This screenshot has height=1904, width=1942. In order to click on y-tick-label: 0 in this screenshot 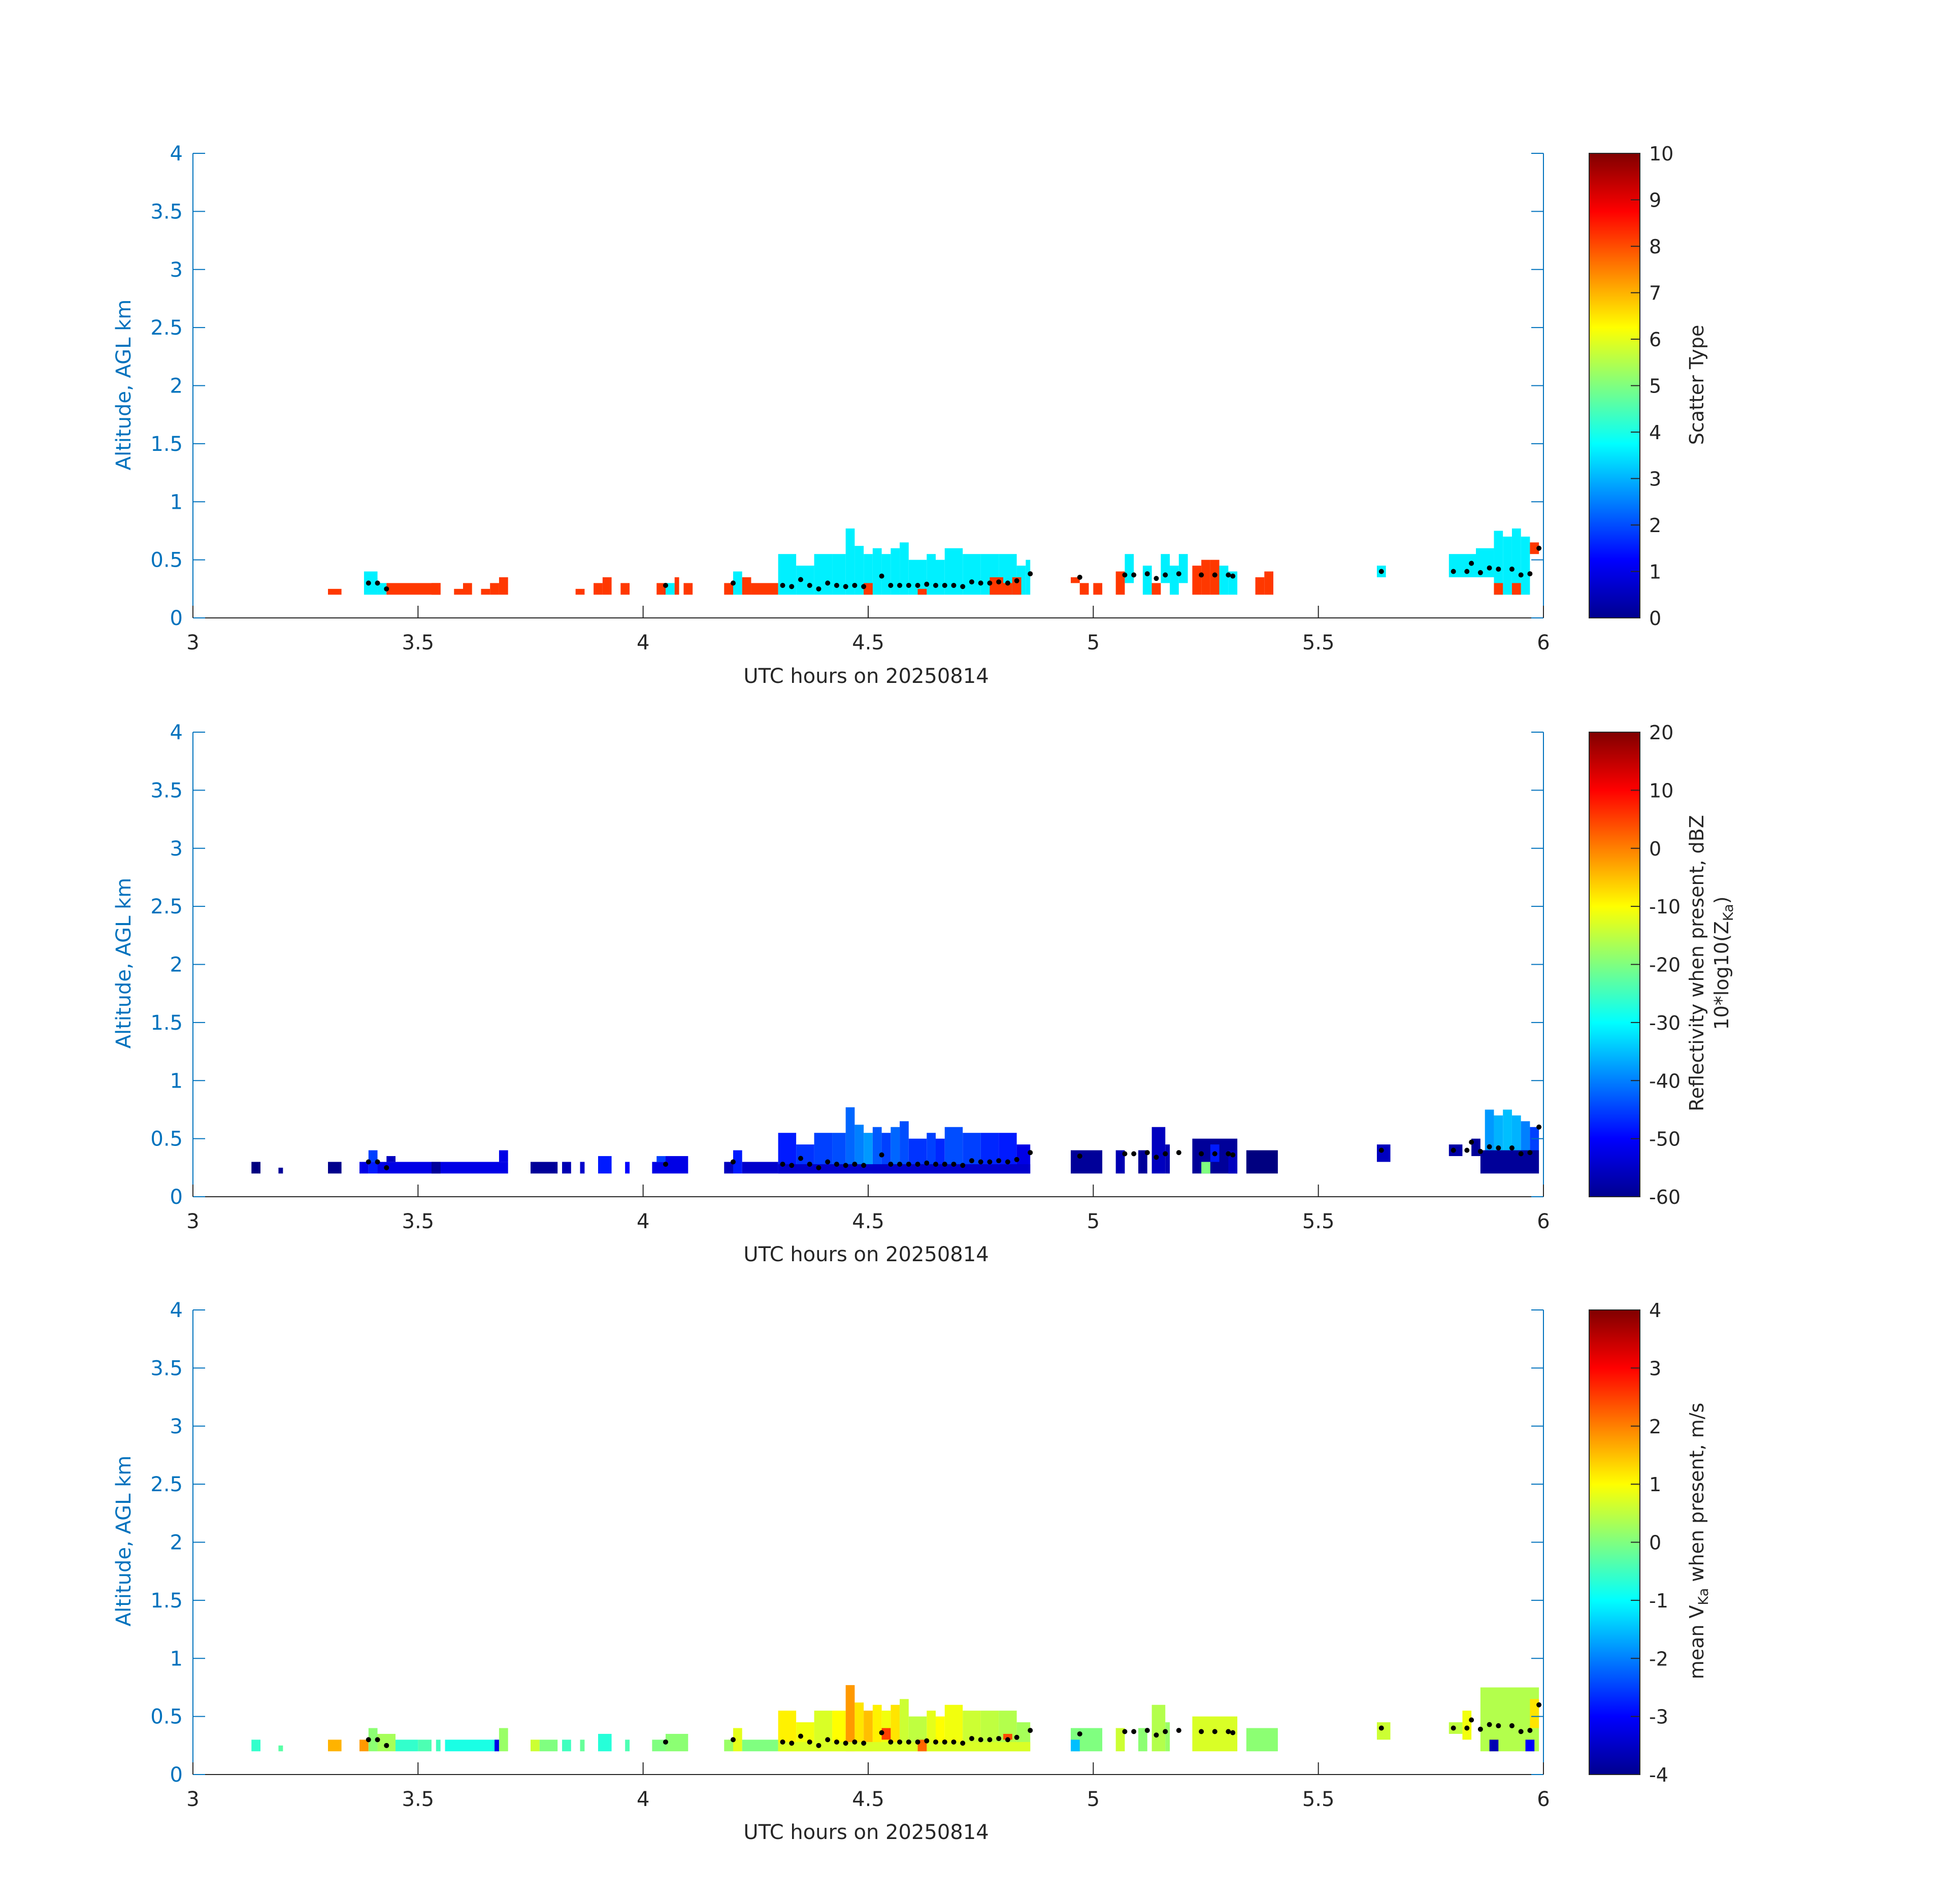, I will do `click(176, 619)`.